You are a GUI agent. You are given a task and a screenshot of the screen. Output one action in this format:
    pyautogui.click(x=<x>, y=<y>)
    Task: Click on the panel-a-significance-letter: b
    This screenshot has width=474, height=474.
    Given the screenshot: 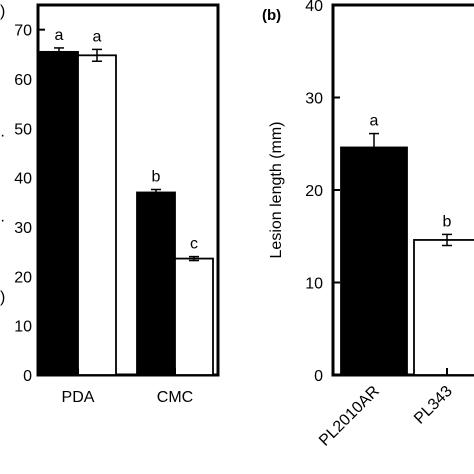 What is the action you would take?
    pyautogui.click(x=156, y=177)
    